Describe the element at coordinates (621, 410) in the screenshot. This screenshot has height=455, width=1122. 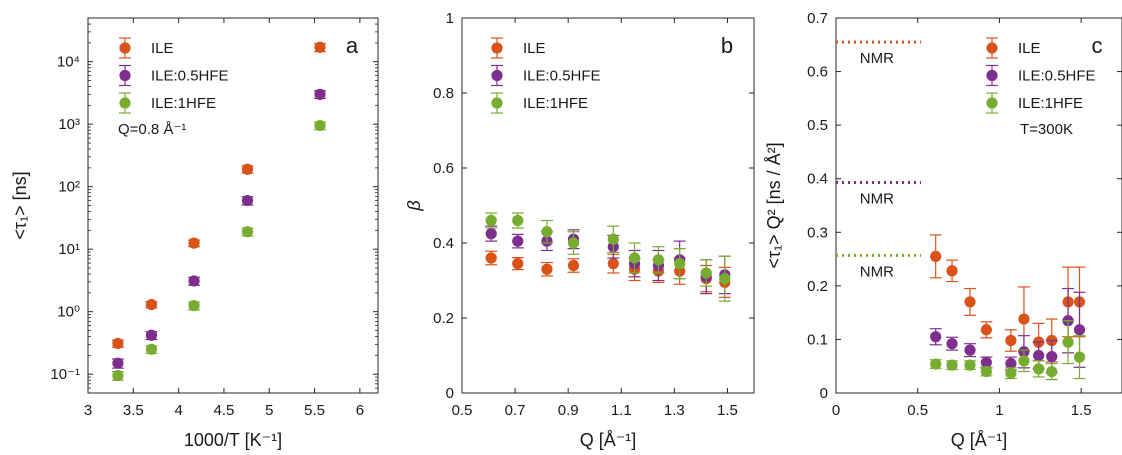
I see `x-tick-label: 1.1` at that location.